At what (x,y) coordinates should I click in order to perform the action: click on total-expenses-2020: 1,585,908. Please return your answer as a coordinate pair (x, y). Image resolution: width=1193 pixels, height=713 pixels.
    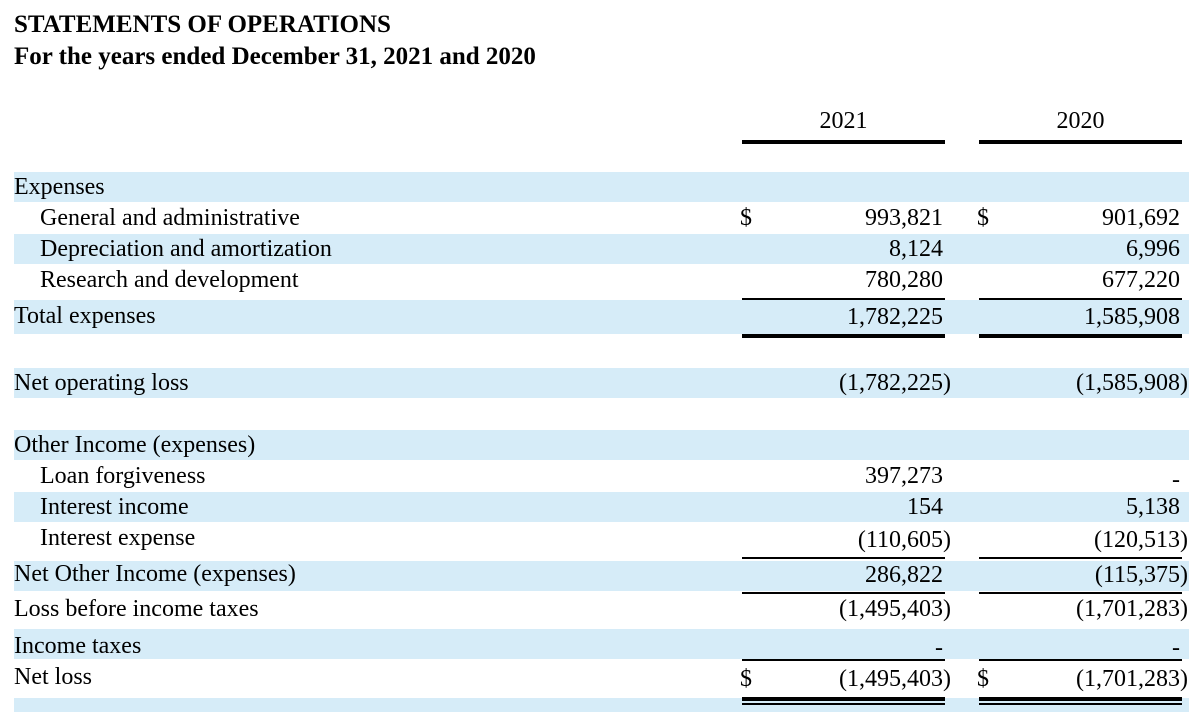
    Looking at the image, I should click on (1132, 317).